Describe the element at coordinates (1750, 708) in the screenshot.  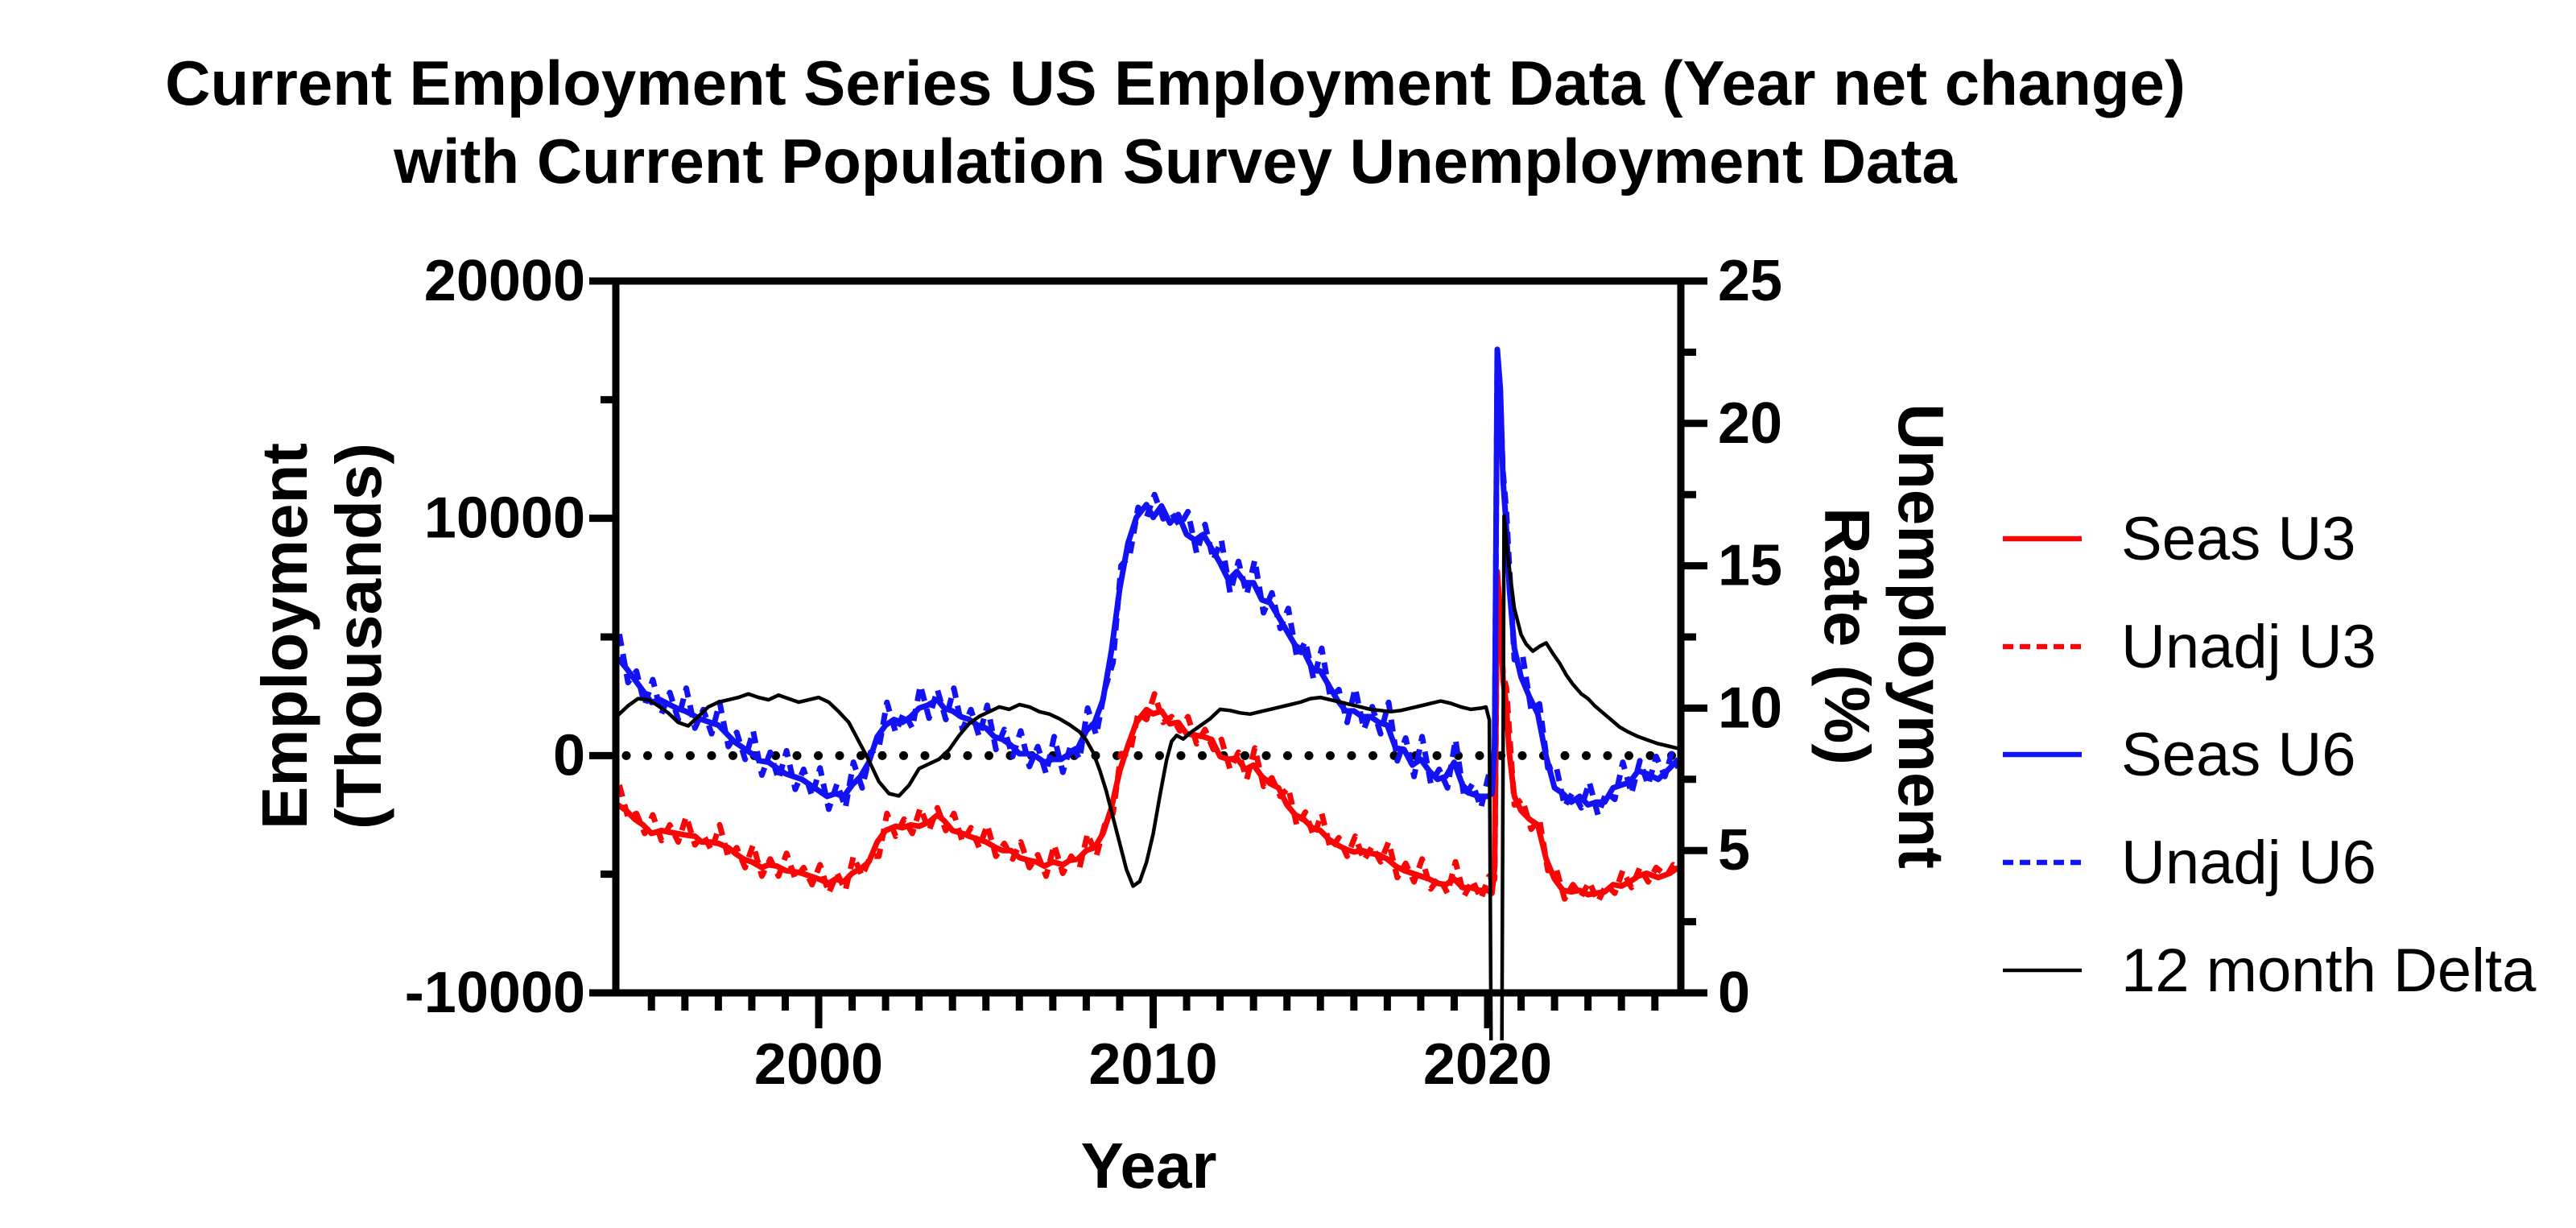
I see `right-axis-tick-label: 10` at that location.